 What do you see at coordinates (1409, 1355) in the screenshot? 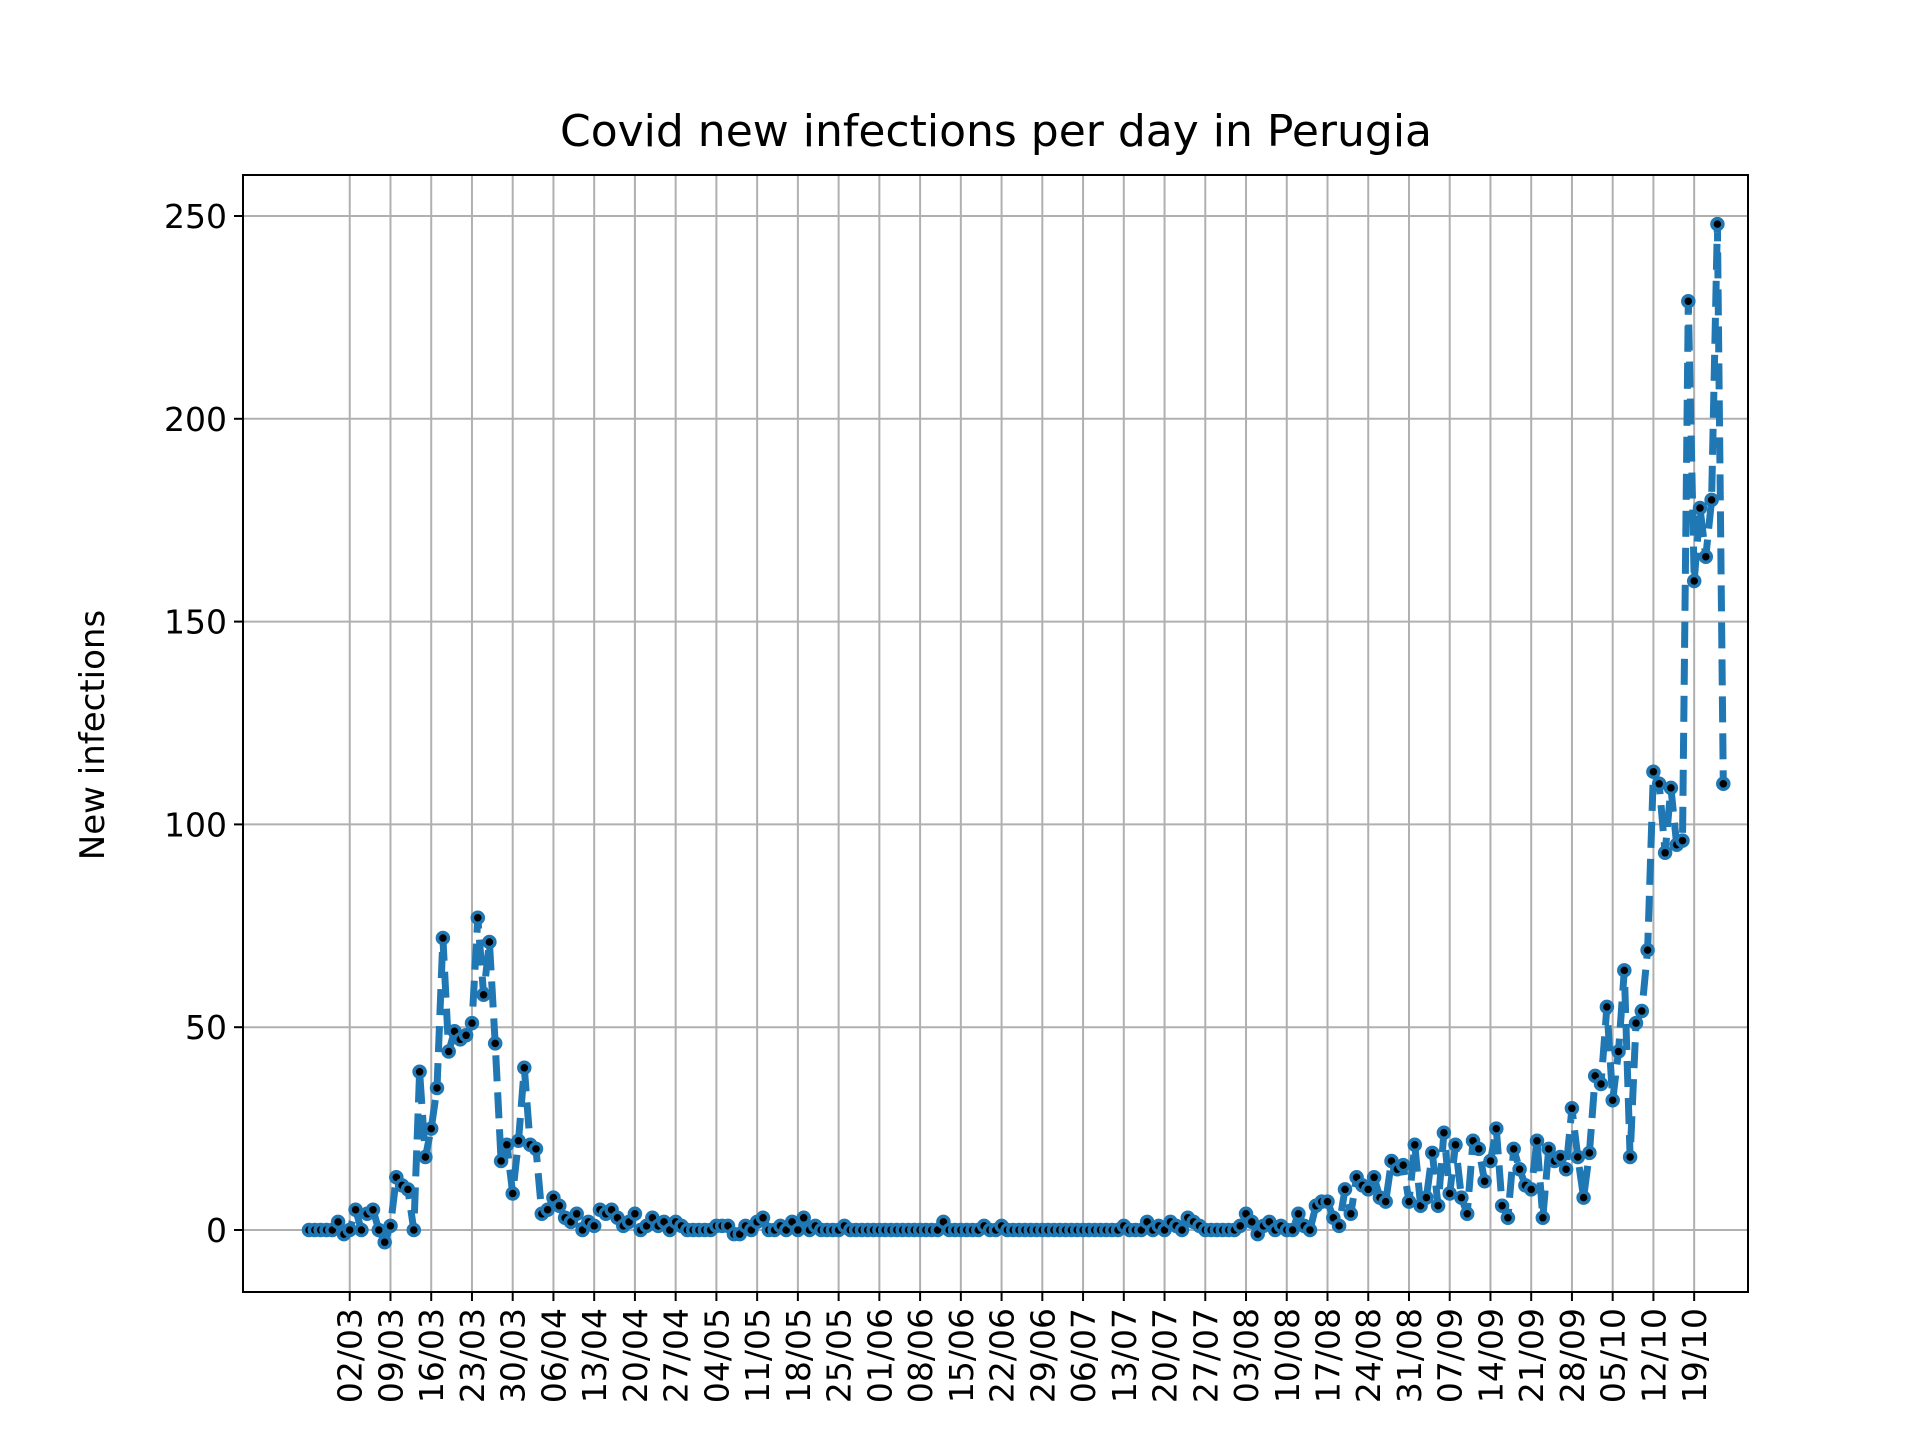
I see `x-tick-label: 31/08` at bounding box center [1409, 1355].